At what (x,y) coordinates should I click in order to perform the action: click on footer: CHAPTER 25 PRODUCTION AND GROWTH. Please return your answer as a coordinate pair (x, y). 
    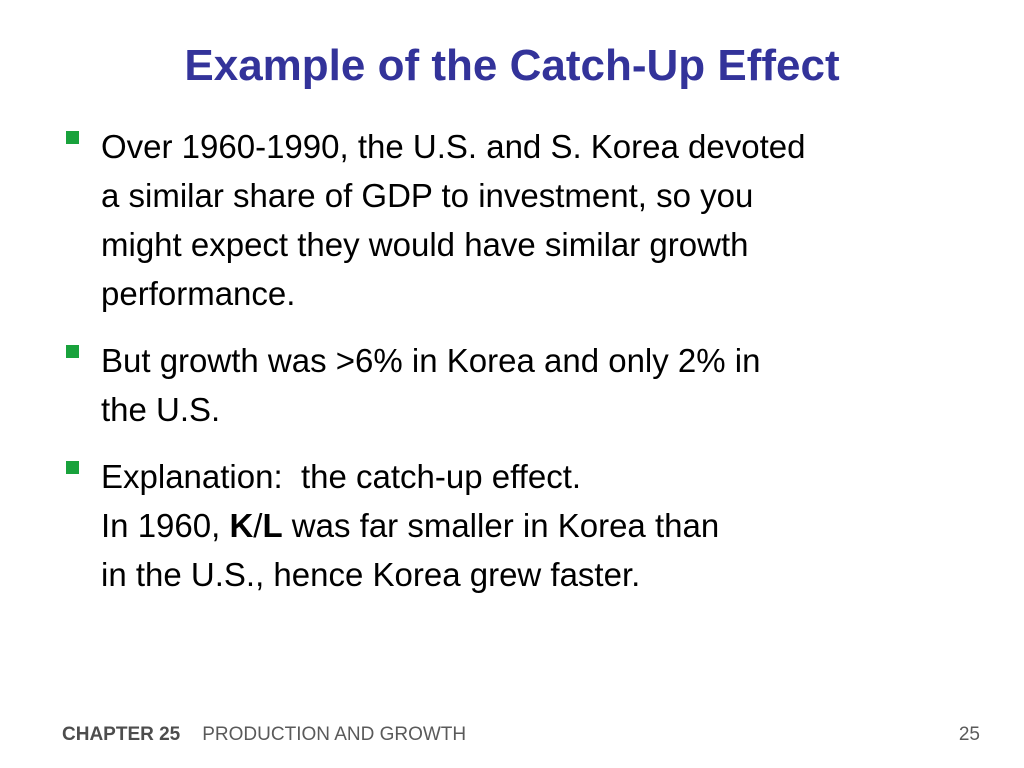
    Looking at the image, I should click on (264, 735).